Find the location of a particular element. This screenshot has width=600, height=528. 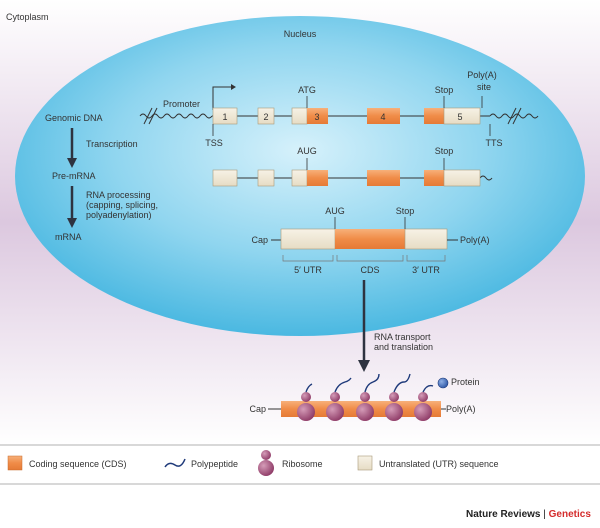

cds-bracket is located at coordinates (370, 258).